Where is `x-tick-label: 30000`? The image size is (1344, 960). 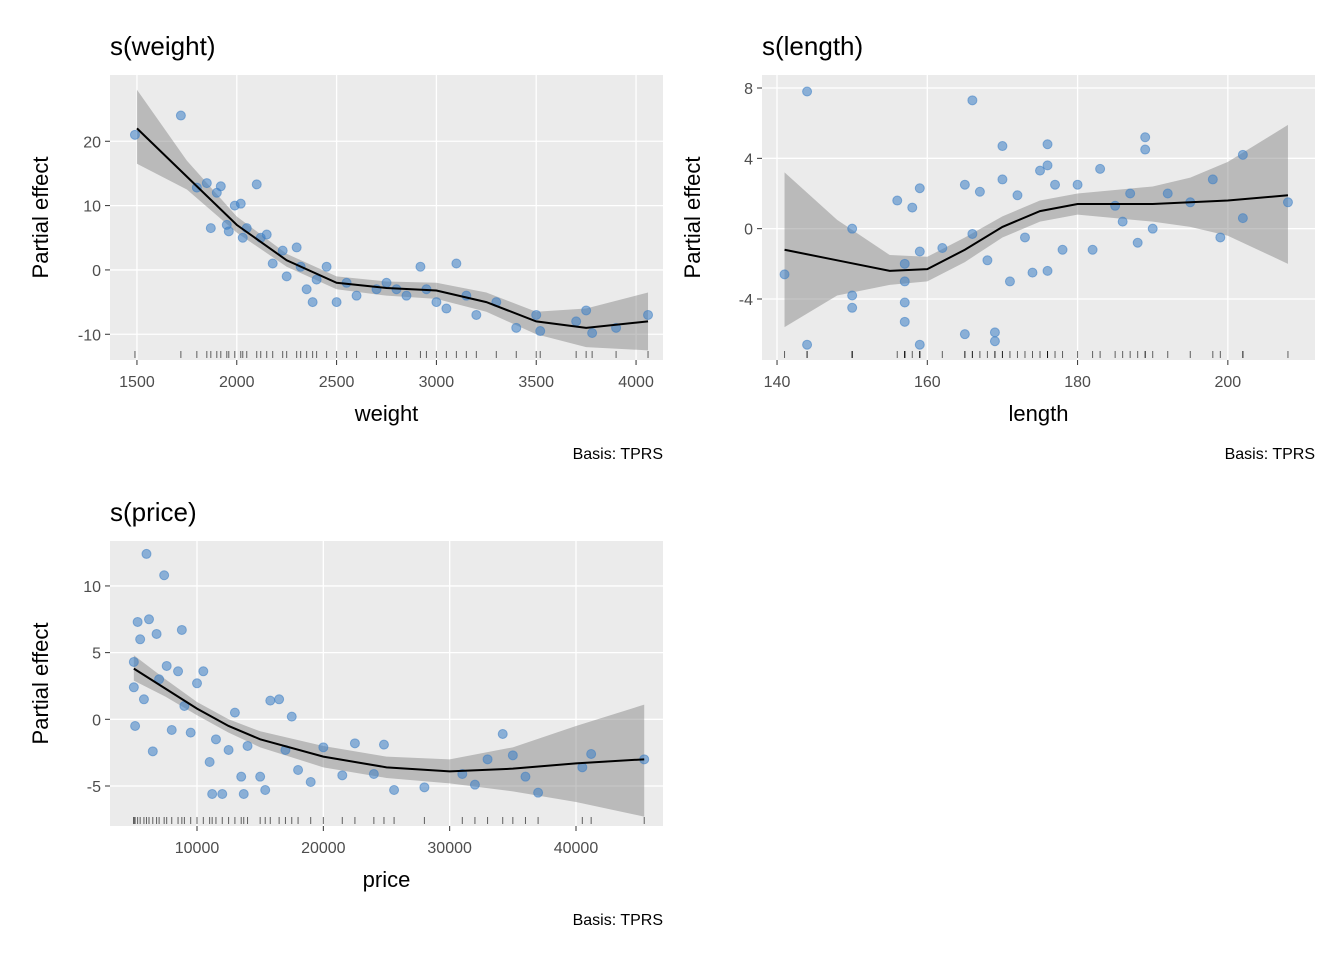
x-tick-label: 30000 is located at coordinates (449, 848).